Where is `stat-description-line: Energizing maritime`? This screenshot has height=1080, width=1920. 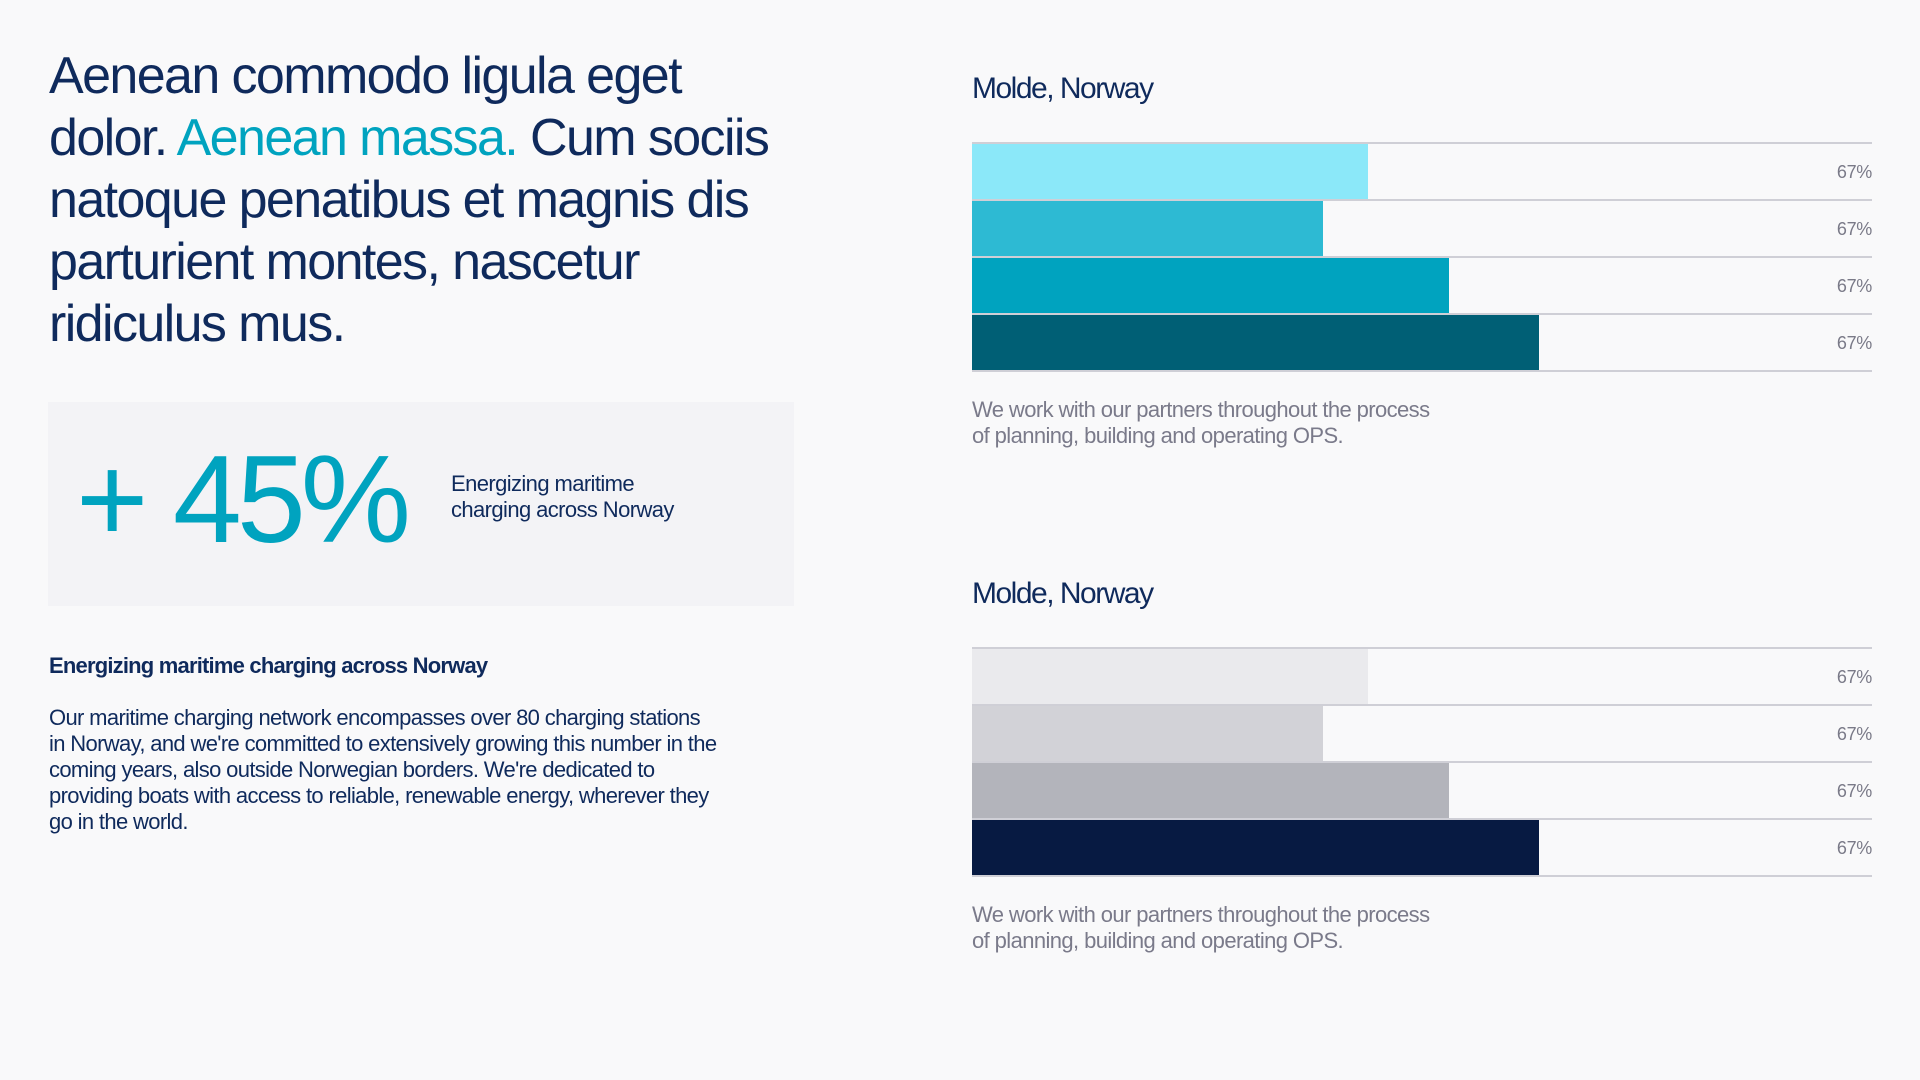 stat-description-line: Energizing maritime is located at coordinates (543, 483).